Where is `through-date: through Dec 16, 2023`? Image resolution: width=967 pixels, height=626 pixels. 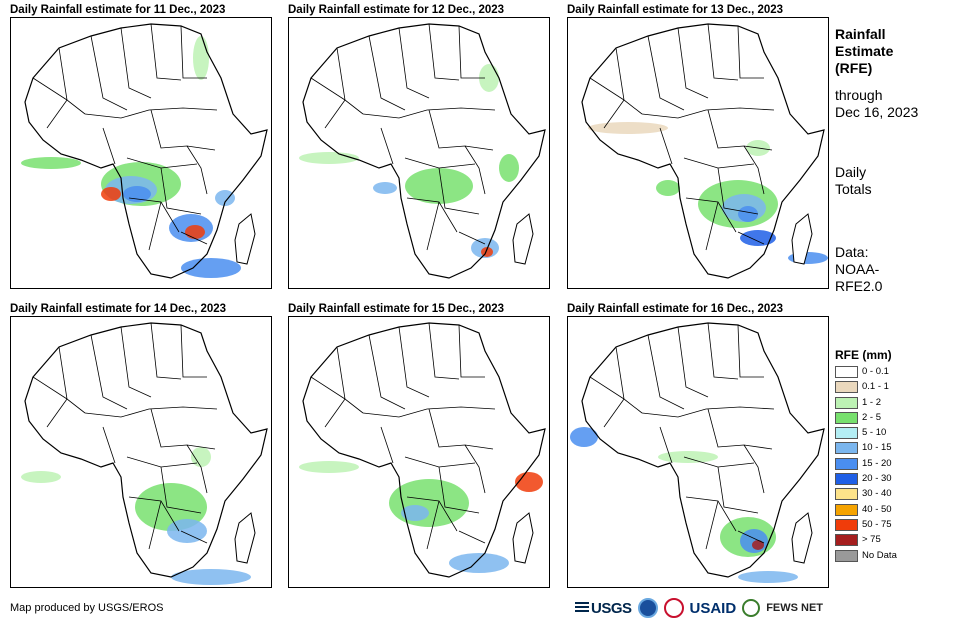
through-date: through Dec 16, 2023 is located at coordinates (876, 104).